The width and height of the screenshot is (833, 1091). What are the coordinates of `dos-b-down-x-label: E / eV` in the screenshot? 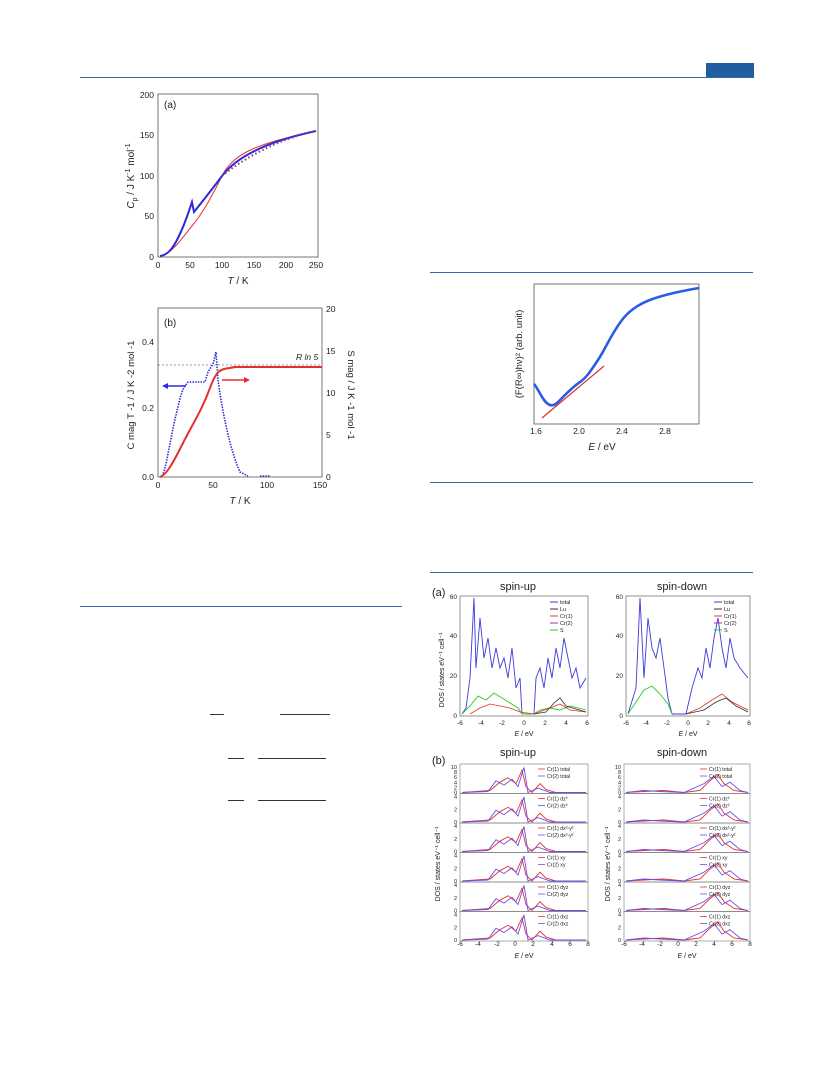 It's located at (686, 956).